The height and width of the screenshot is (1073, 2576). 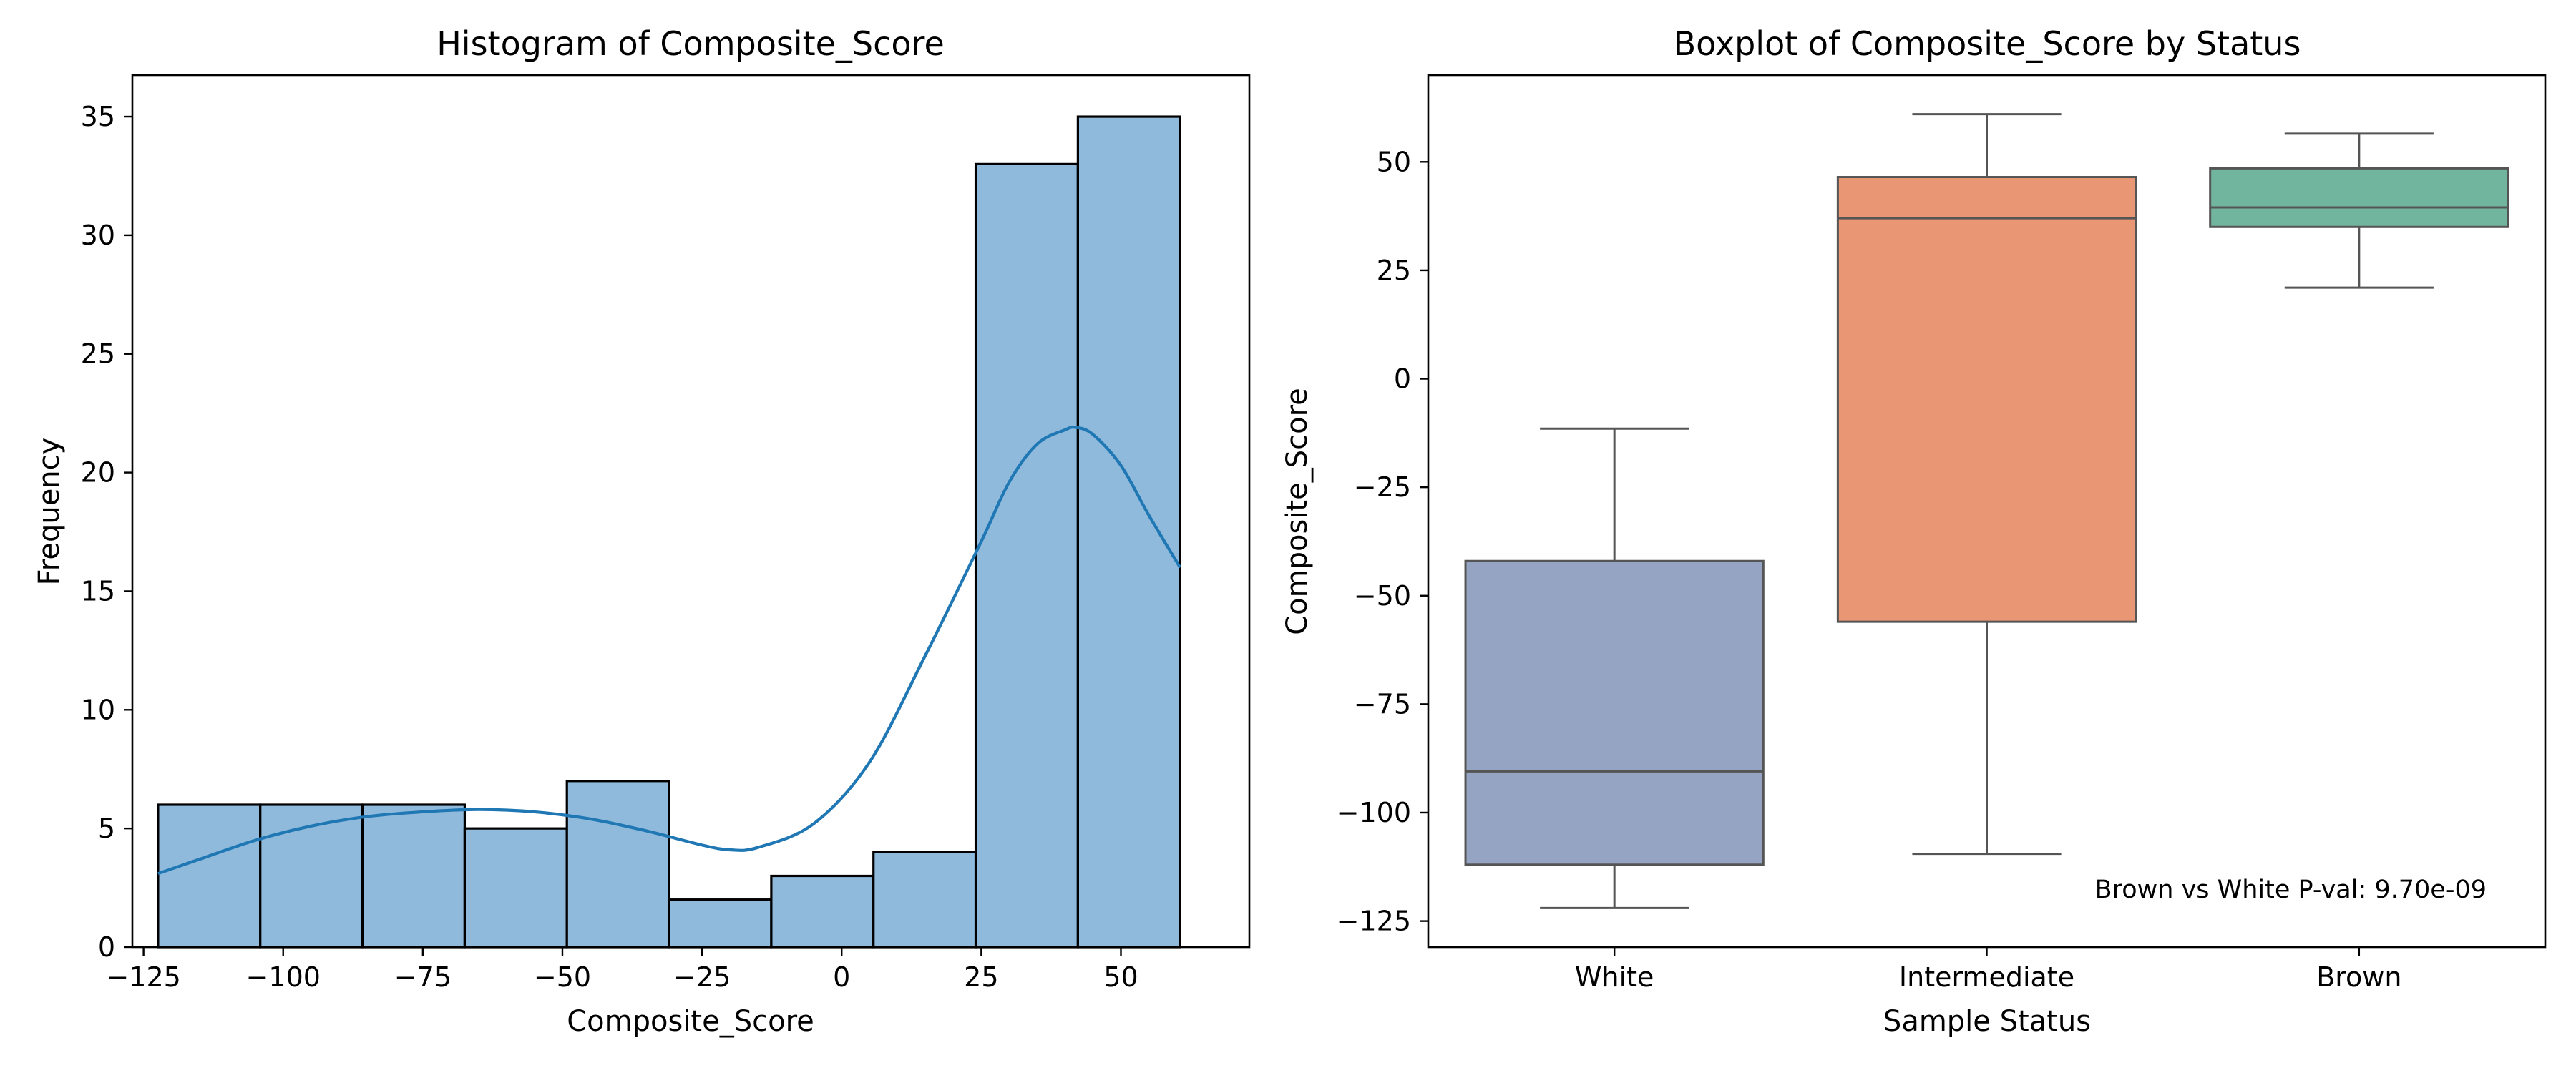 I want to click on boxplot-x-tick-label: Intermediate, so click(x=1987, y=977).